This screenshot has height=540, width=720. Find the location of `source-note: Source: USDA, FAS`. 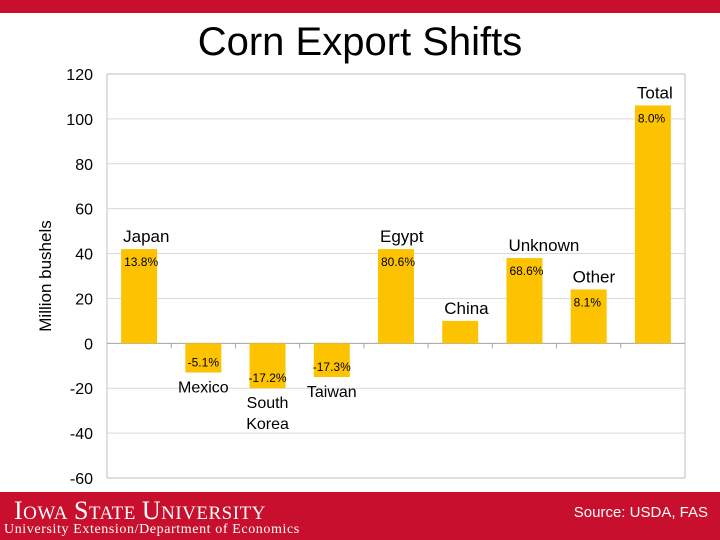

source-note: Source: USDA, FAS is located at coordinates (640, 512).